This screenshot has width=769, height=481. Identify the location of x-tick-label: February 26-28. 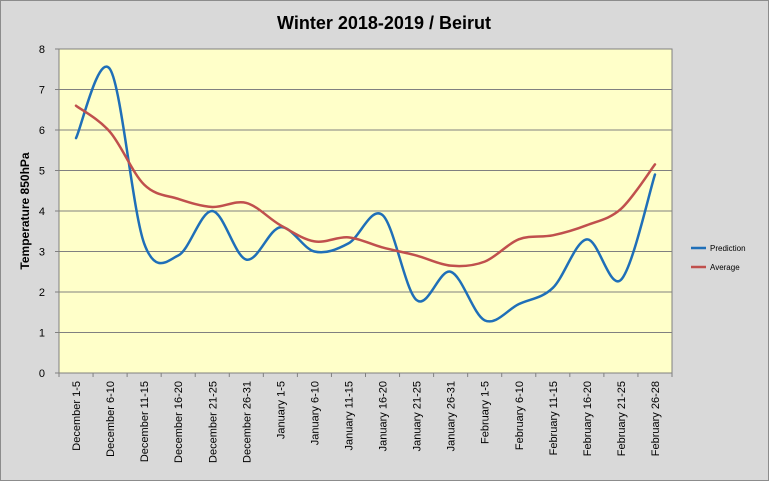
(656, 418).